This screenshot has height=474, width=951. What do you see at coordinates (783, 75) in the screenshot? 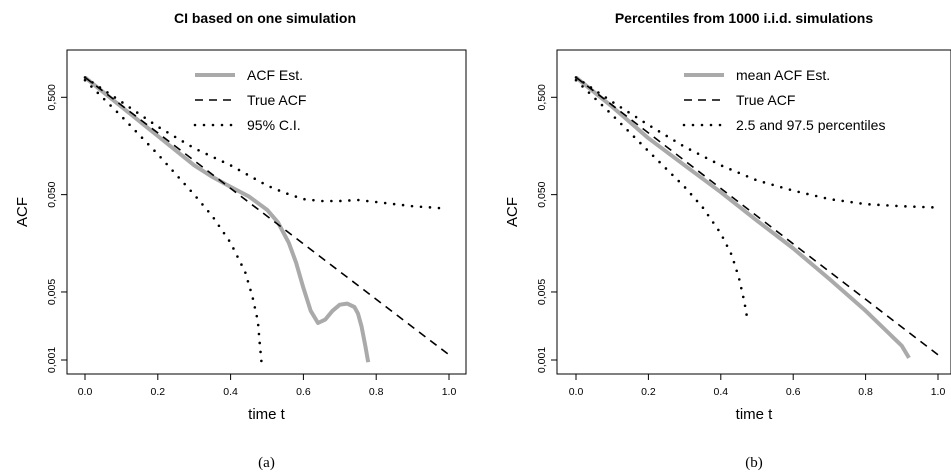
I see `legend-label: mean ACF Est.` at bounding box center [783, 75].